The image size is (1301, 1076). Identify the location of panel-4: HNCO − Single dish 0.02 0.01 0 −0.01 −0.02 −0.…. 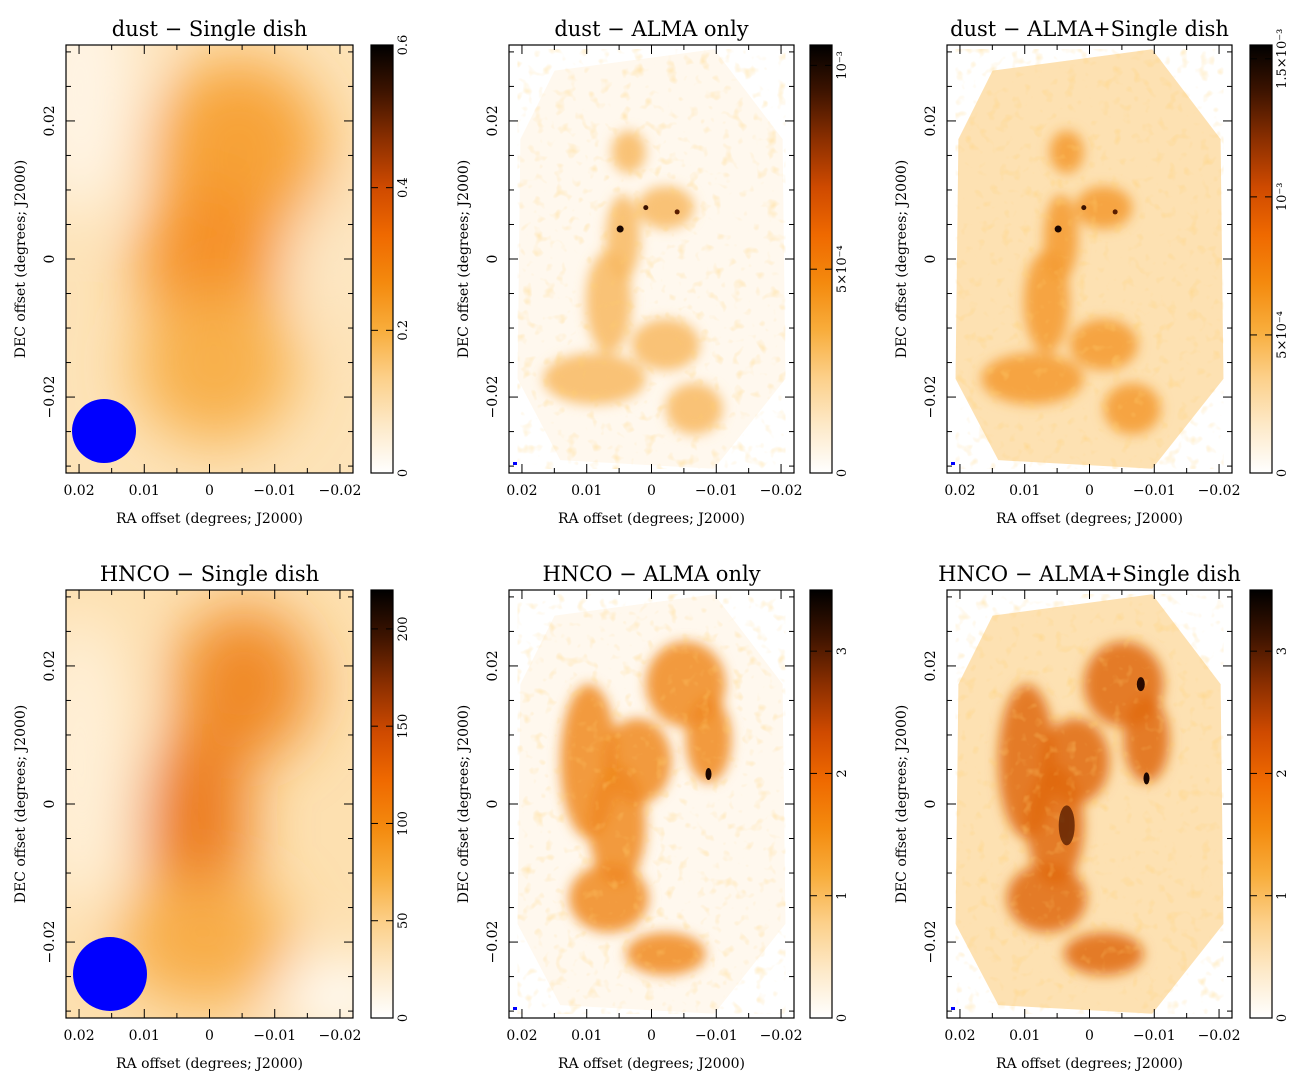
(212, 817).